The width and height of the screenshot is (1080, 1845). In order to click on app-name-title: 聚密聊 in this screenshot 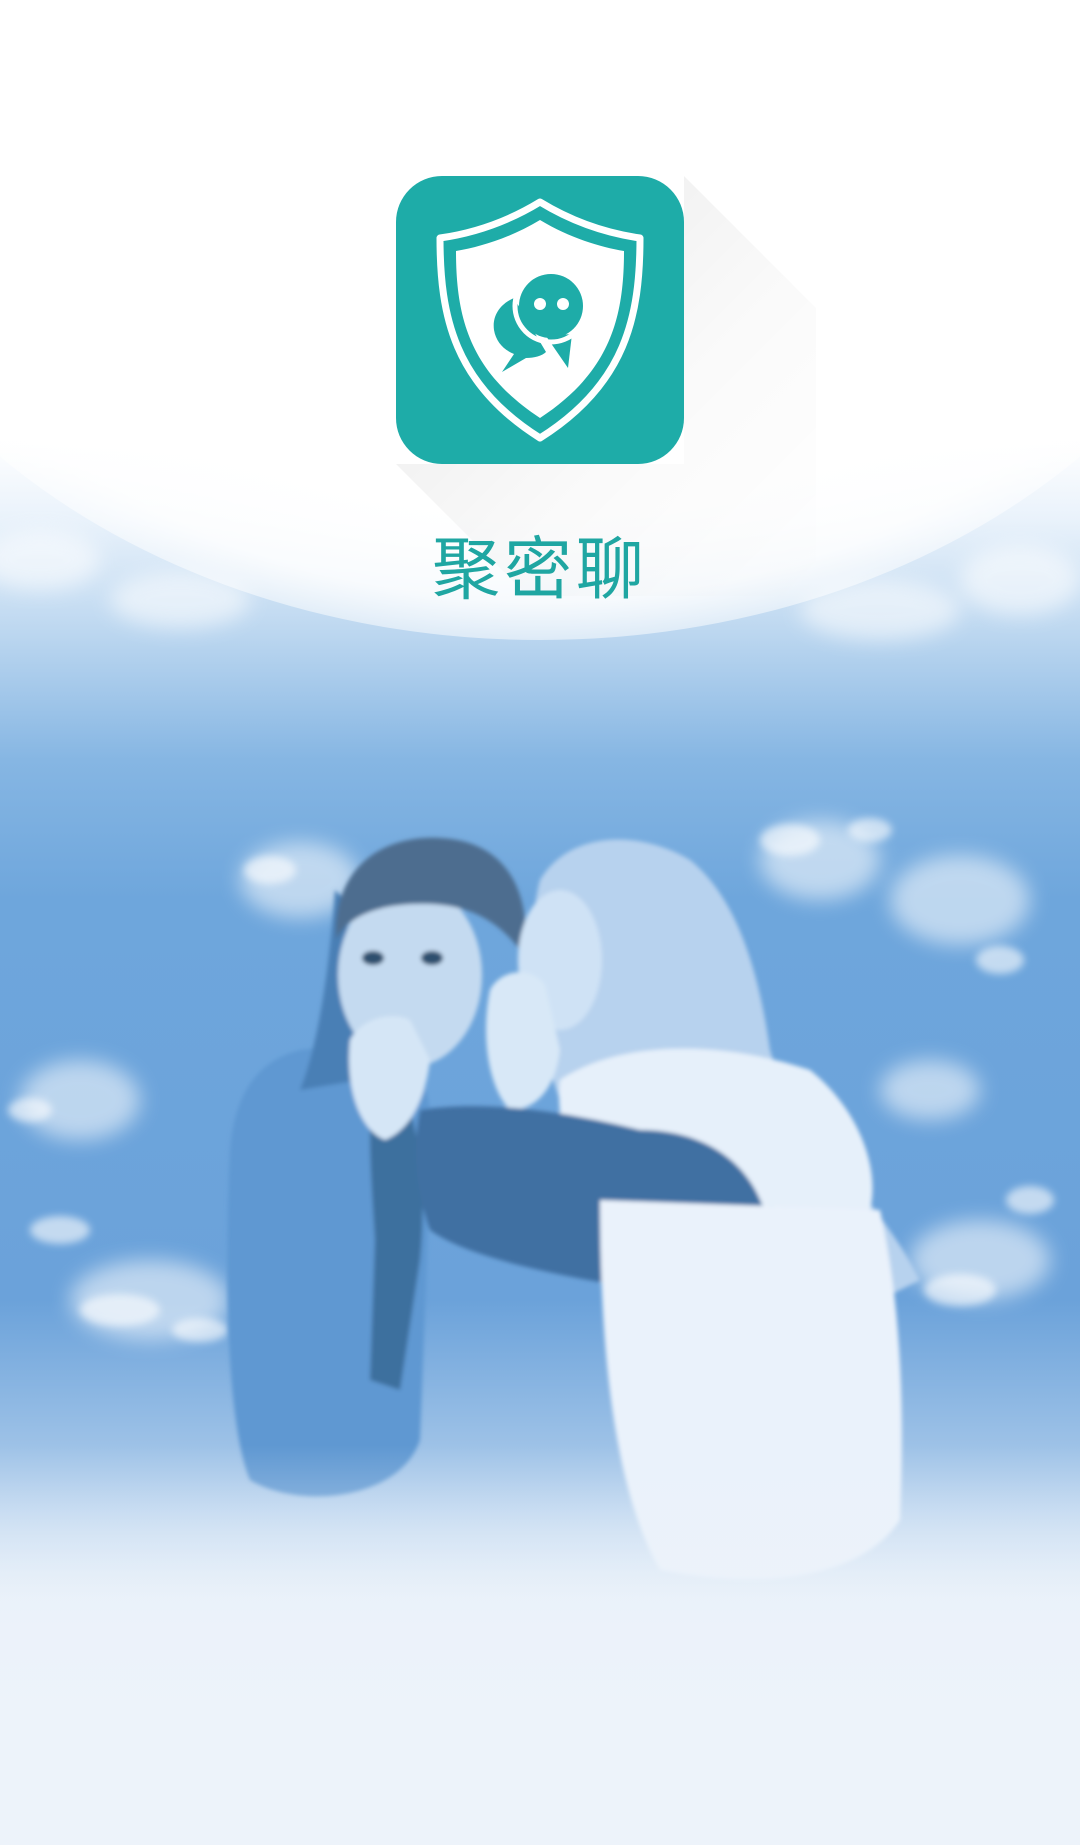, I will do `click(539, 570)`.